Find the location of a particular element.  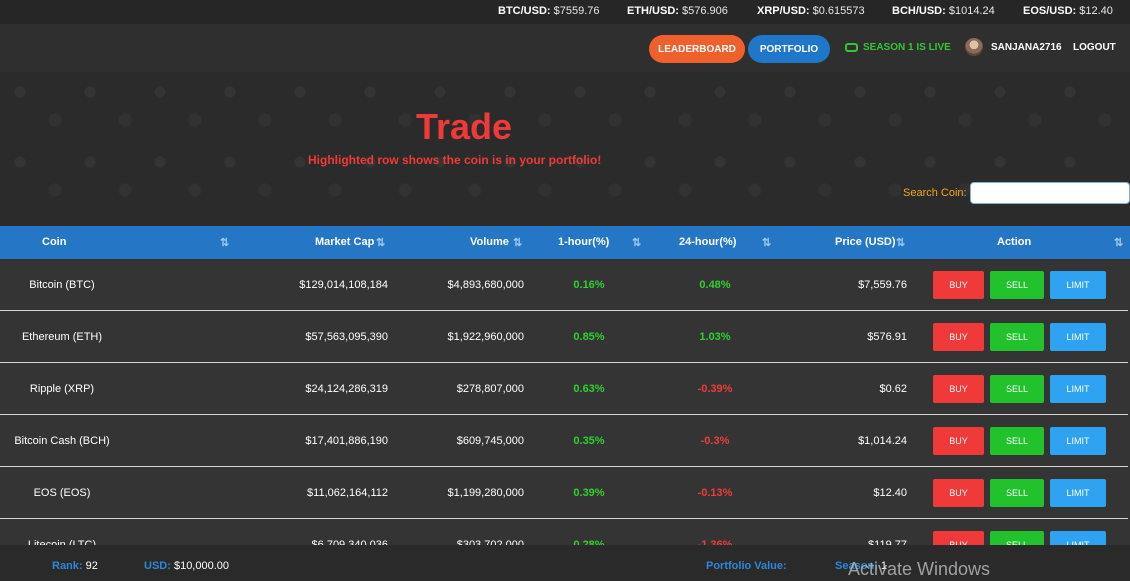

ticker-price: $0.615573 is located at coordinates (838, 11).